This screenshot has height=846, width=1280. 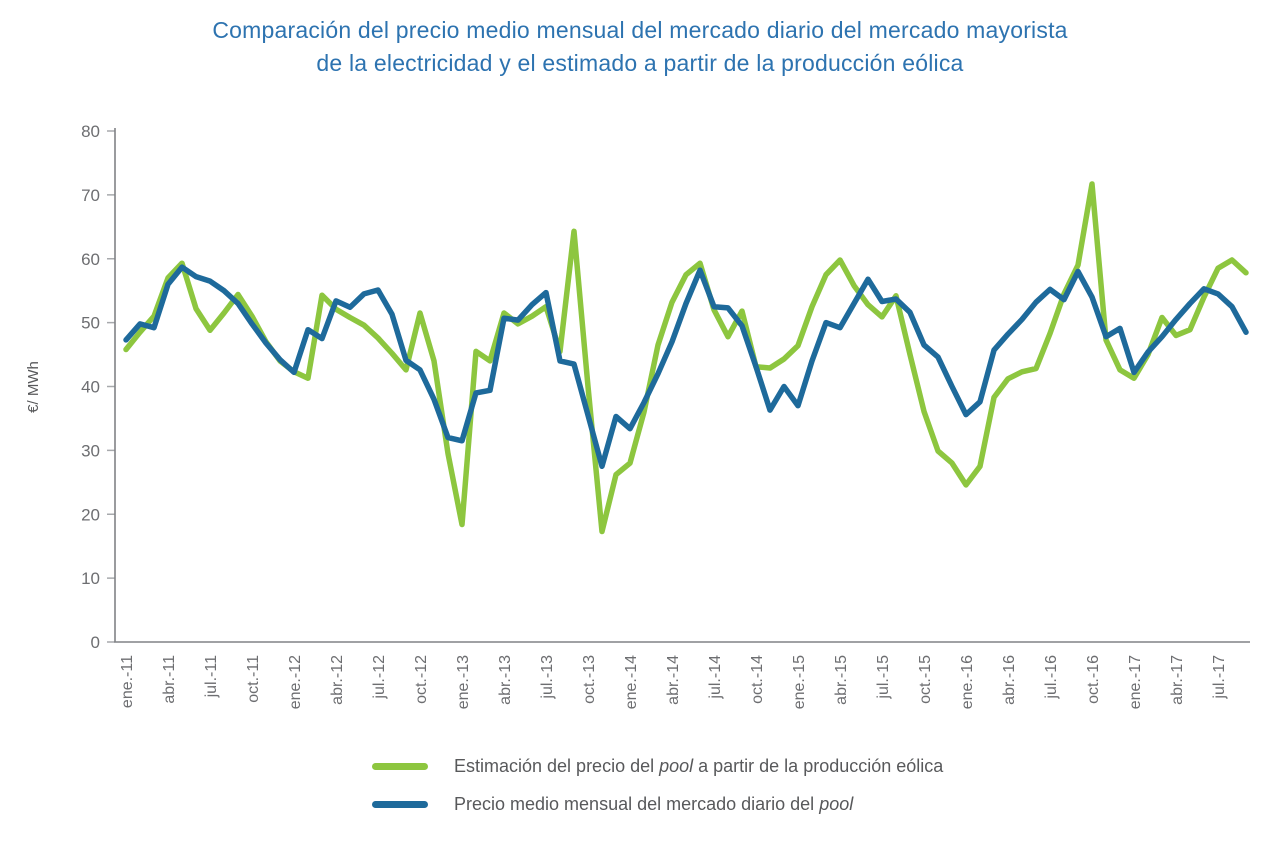 What do you see at coordinates (90, 259) in the screenshot?
I see `svg-text: 60` at bounding box center [90, 259].